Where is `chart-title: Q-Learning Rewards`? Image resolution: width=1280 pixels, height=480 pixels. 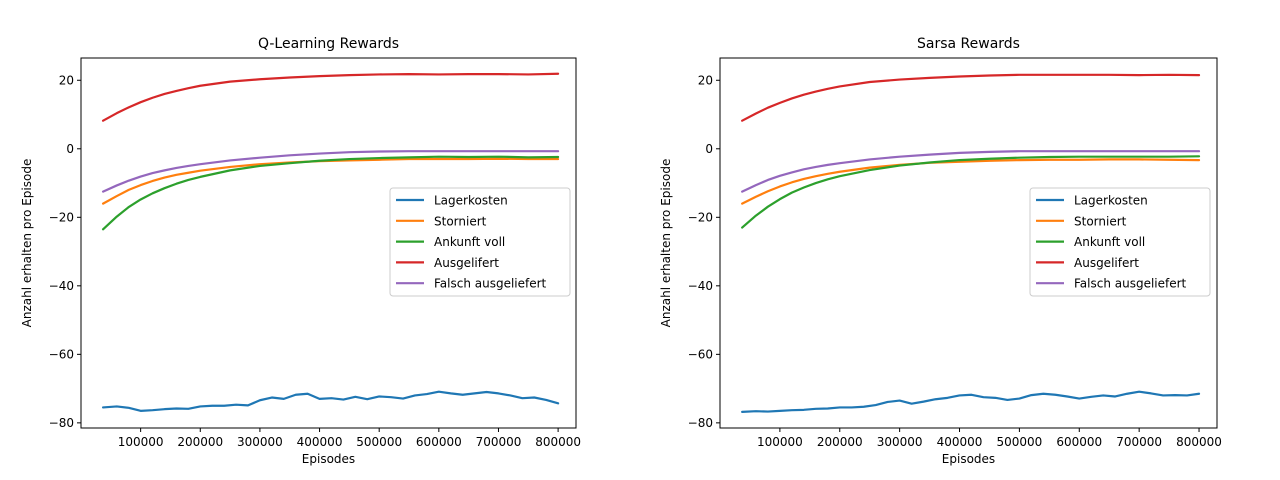 chart-title: Q-Learning Rewards is located at coordinates (328, 44).